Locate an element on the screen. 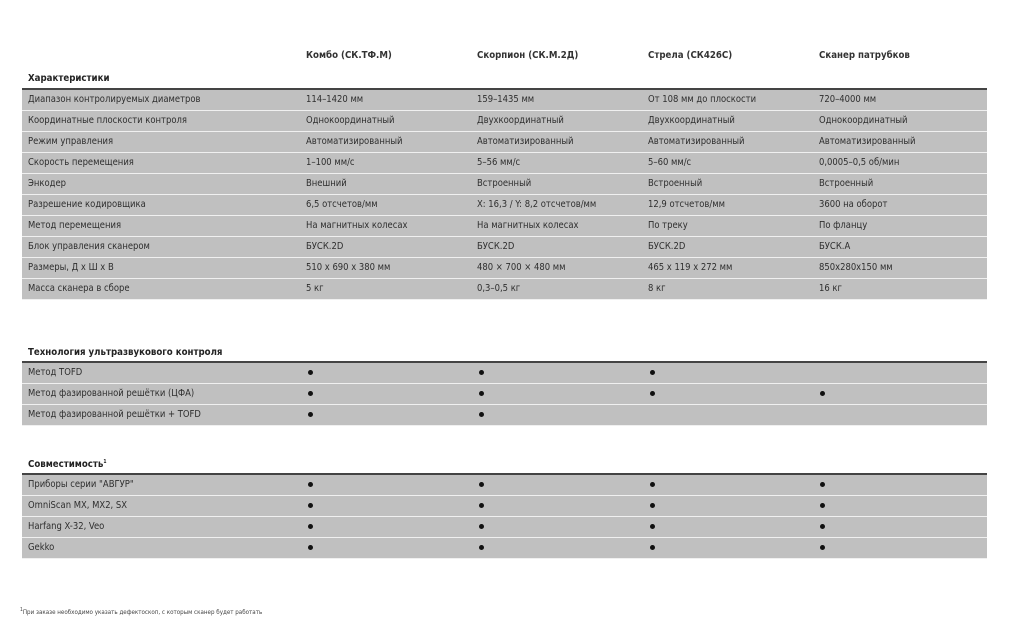 The height and width of the screenshot is (636, 1024). row-label: Разрешение кодировщика is located at coordinates (87, 204).